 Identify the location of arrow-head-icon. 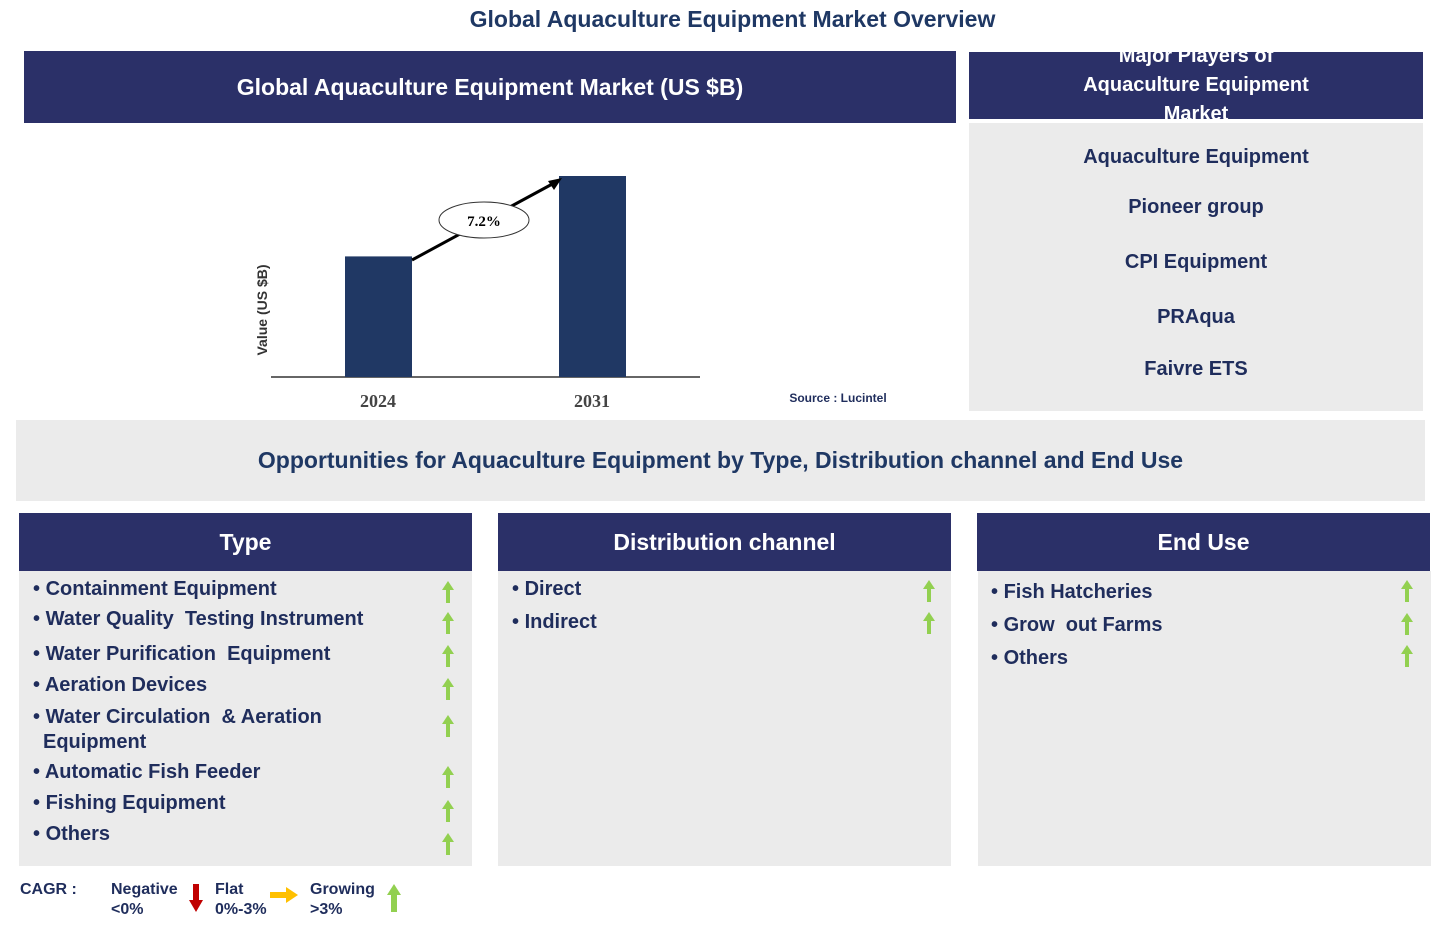
(555, 184).